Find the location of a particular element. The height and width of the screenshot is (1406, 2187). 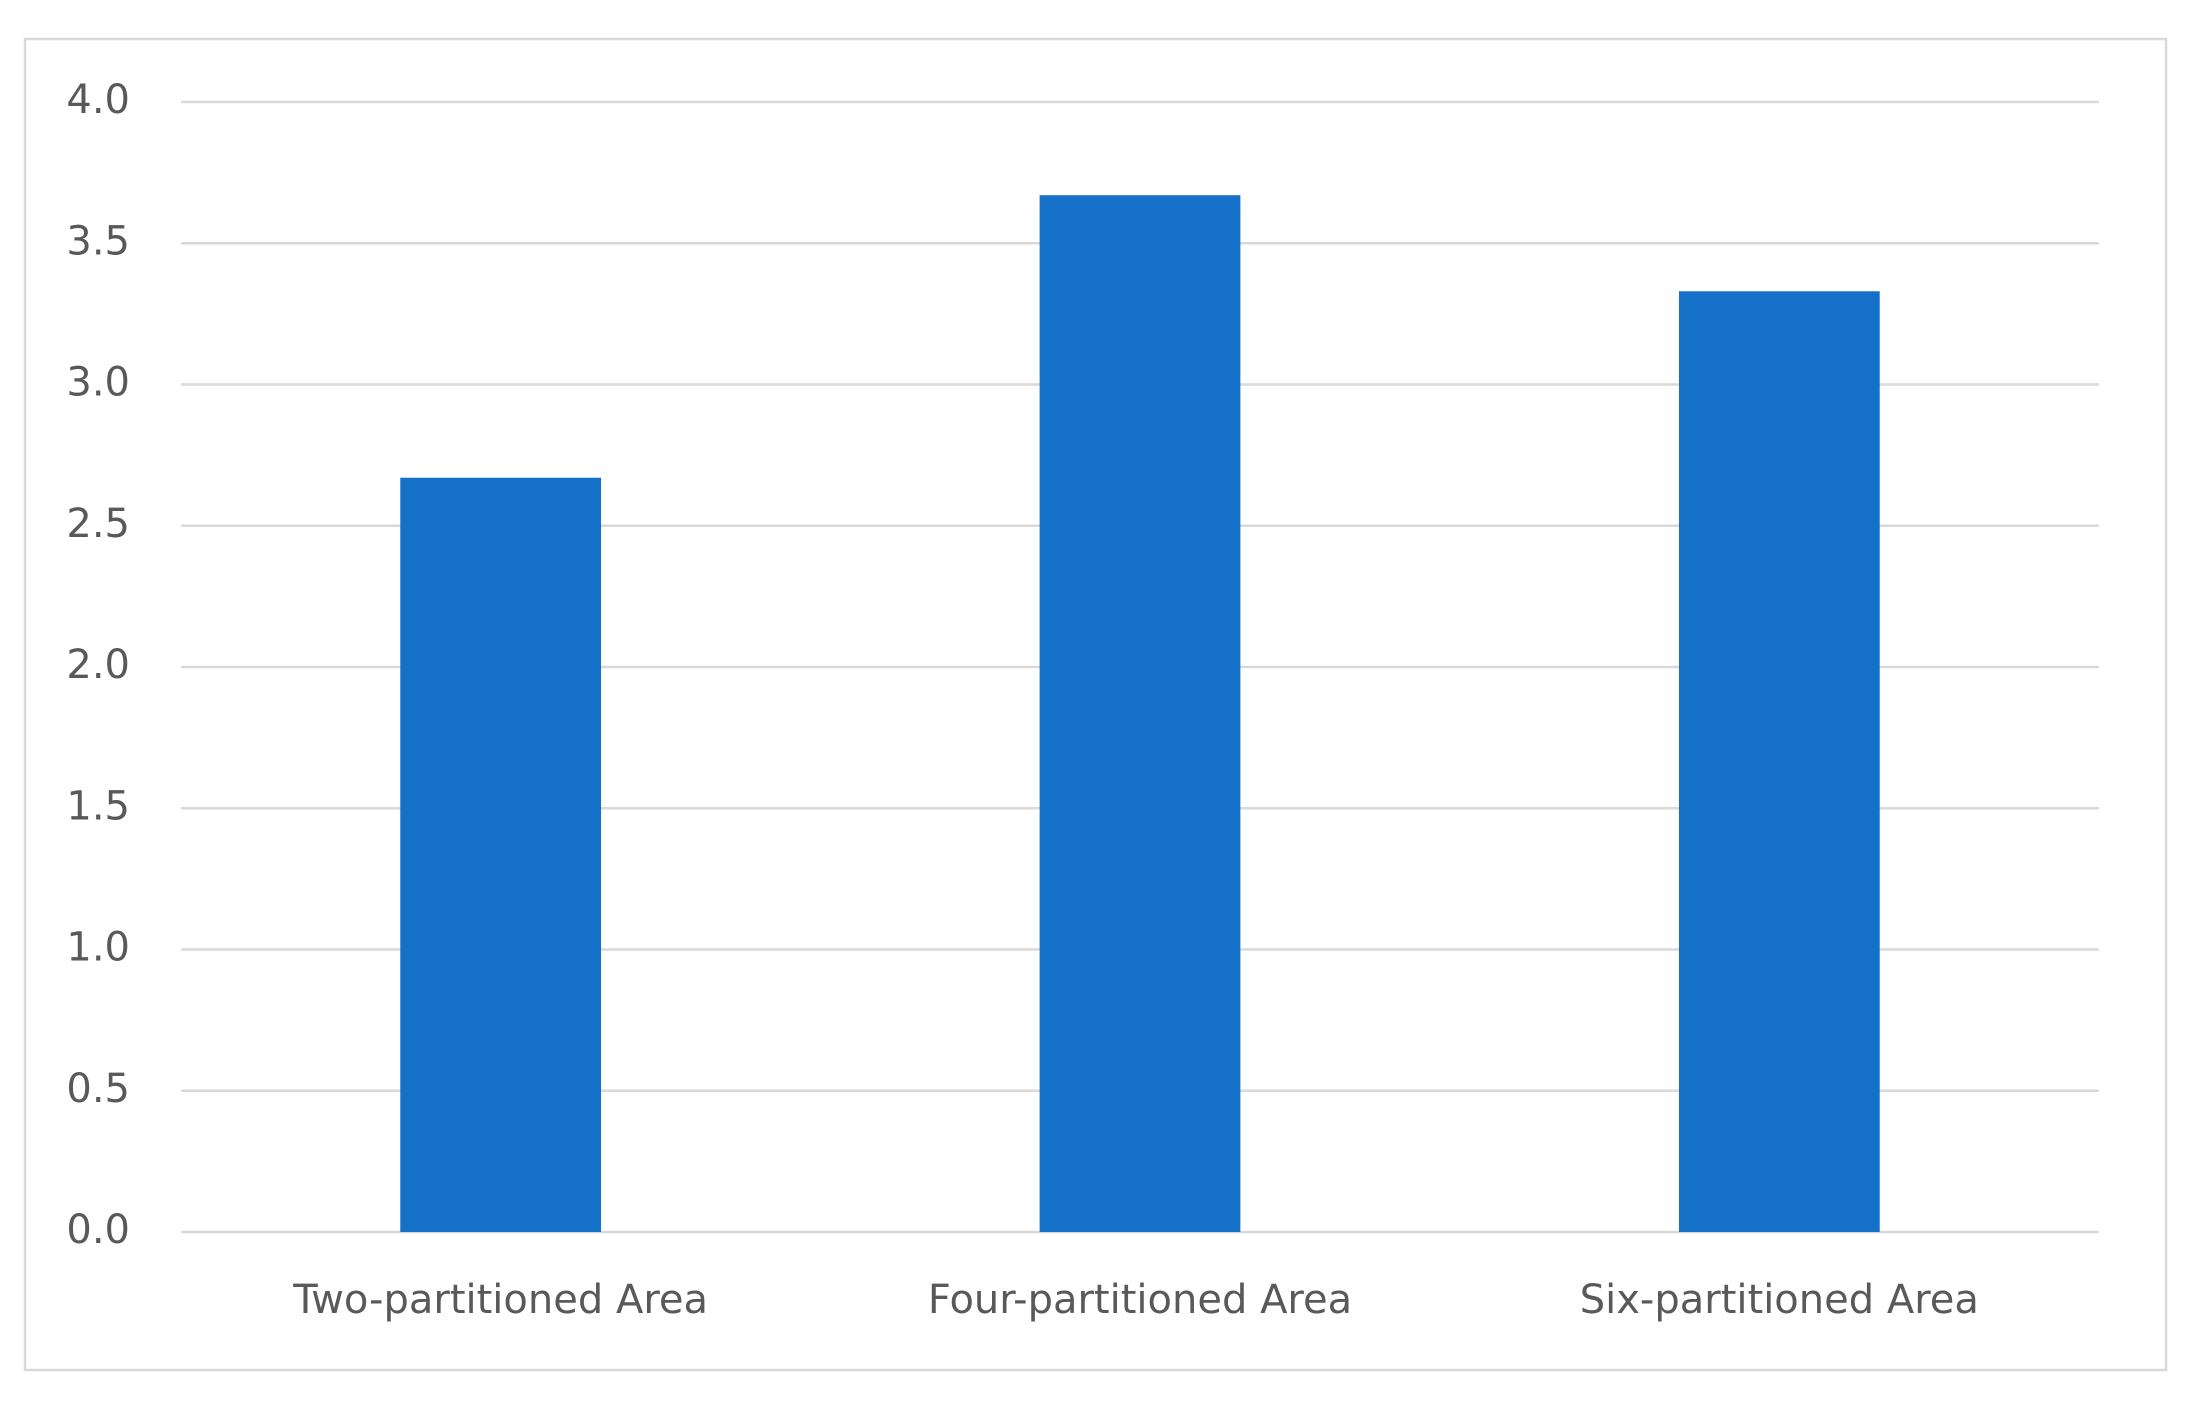

y-tick-label: 0.0 is located at coordinates (98, 1230).